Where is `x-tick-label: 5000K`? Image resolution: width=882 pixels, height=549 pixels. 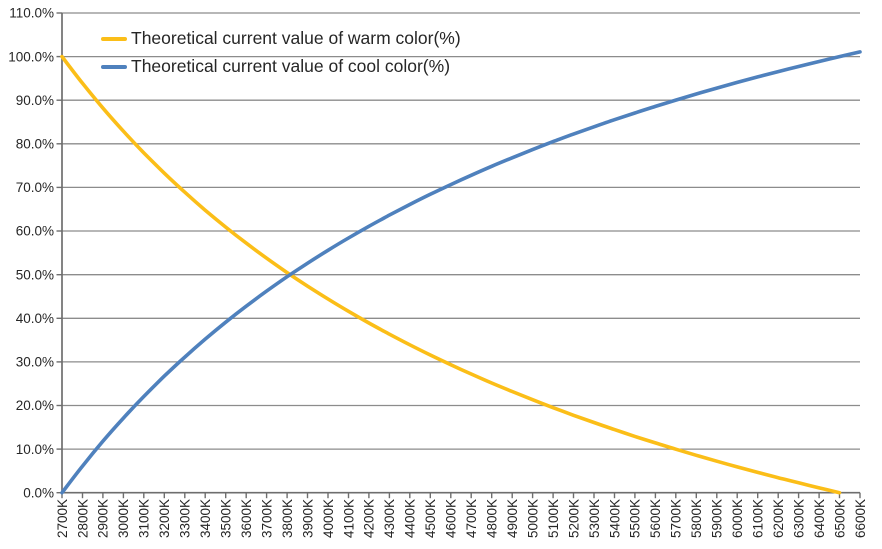 x-tick-label: 5000K is located at coordinates (532, 518).